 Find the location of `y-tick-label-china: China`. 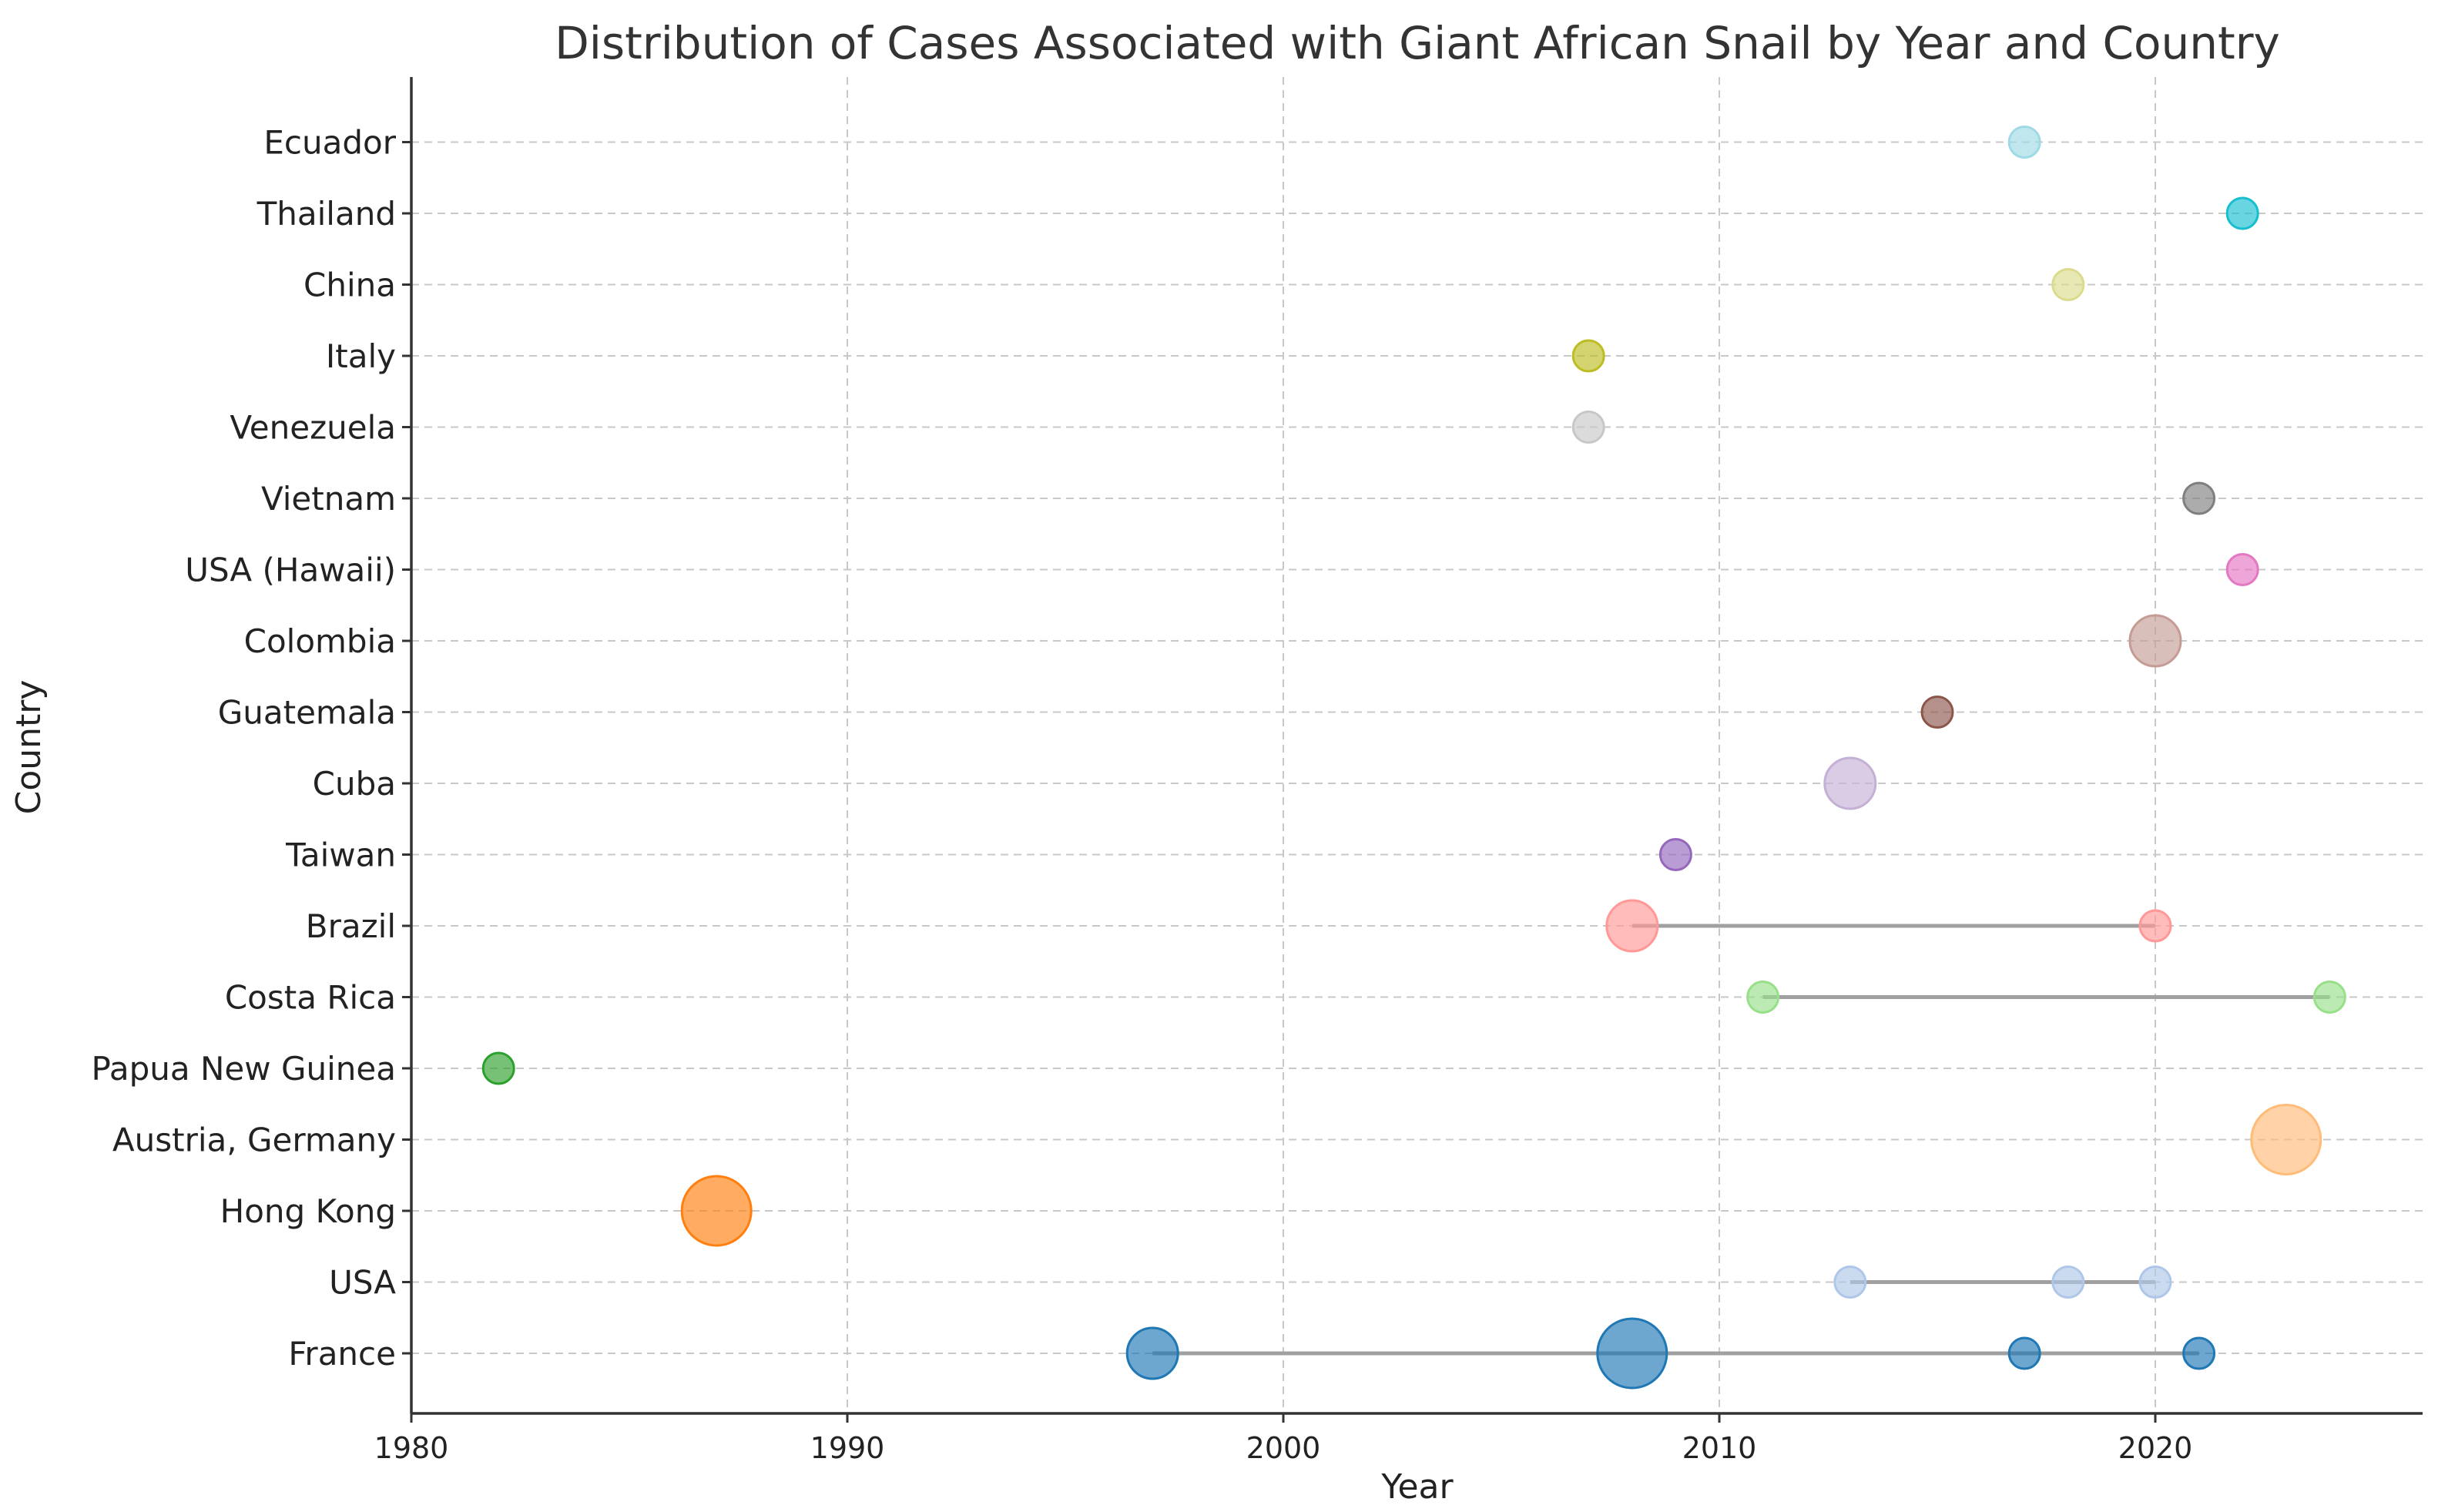

y-tick-label-china: China is located at coordinates (349, 286).